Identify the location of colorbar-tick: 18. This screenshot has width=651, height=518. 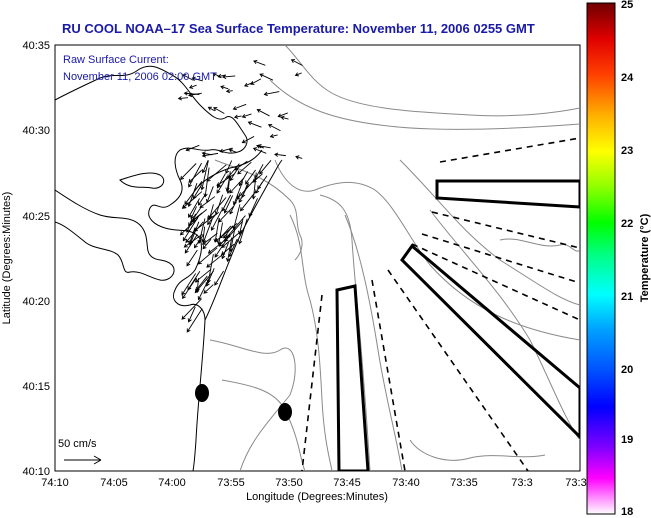
(627, 512).